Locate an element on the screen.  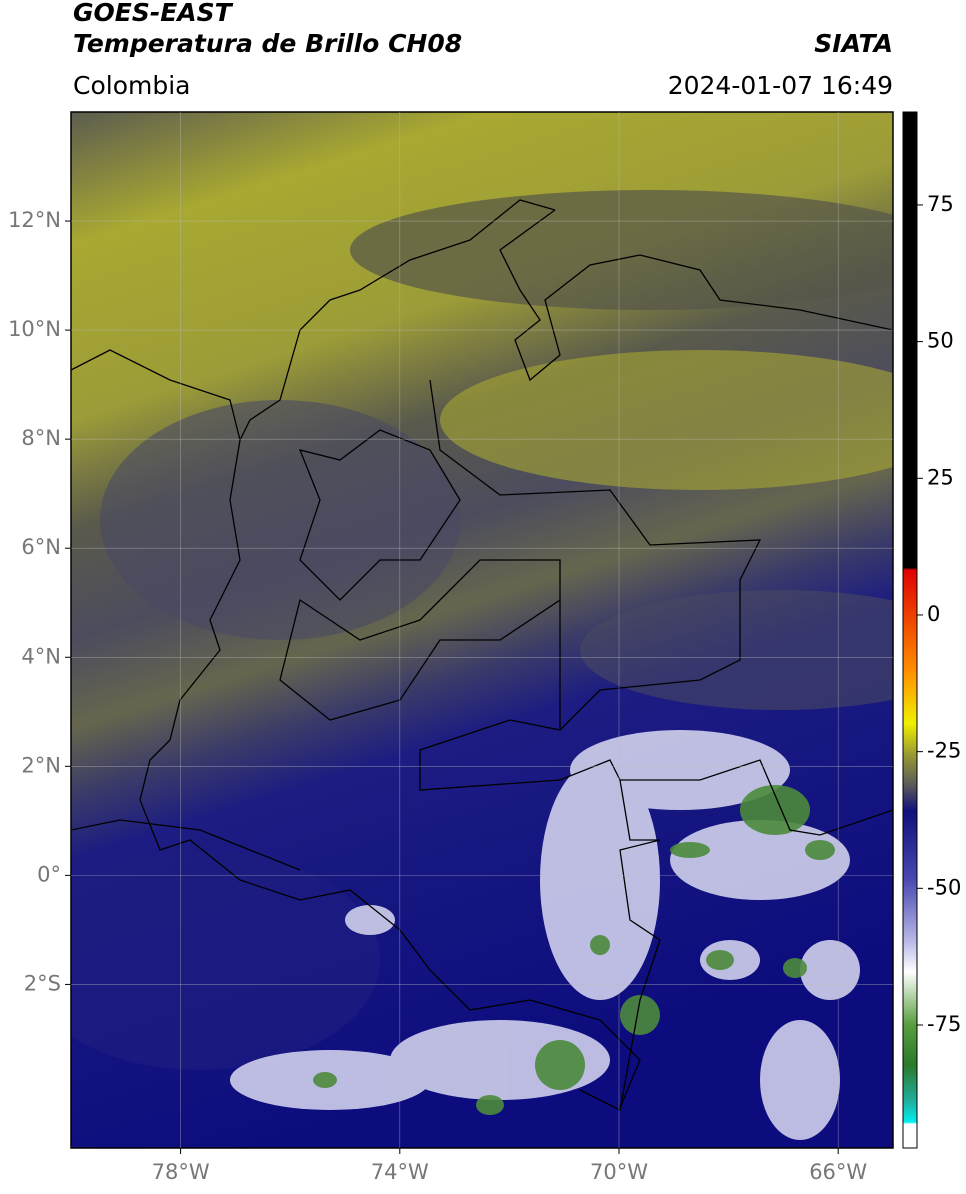
colorbar-tick-label: -25 is located at coordinates (944, 751).